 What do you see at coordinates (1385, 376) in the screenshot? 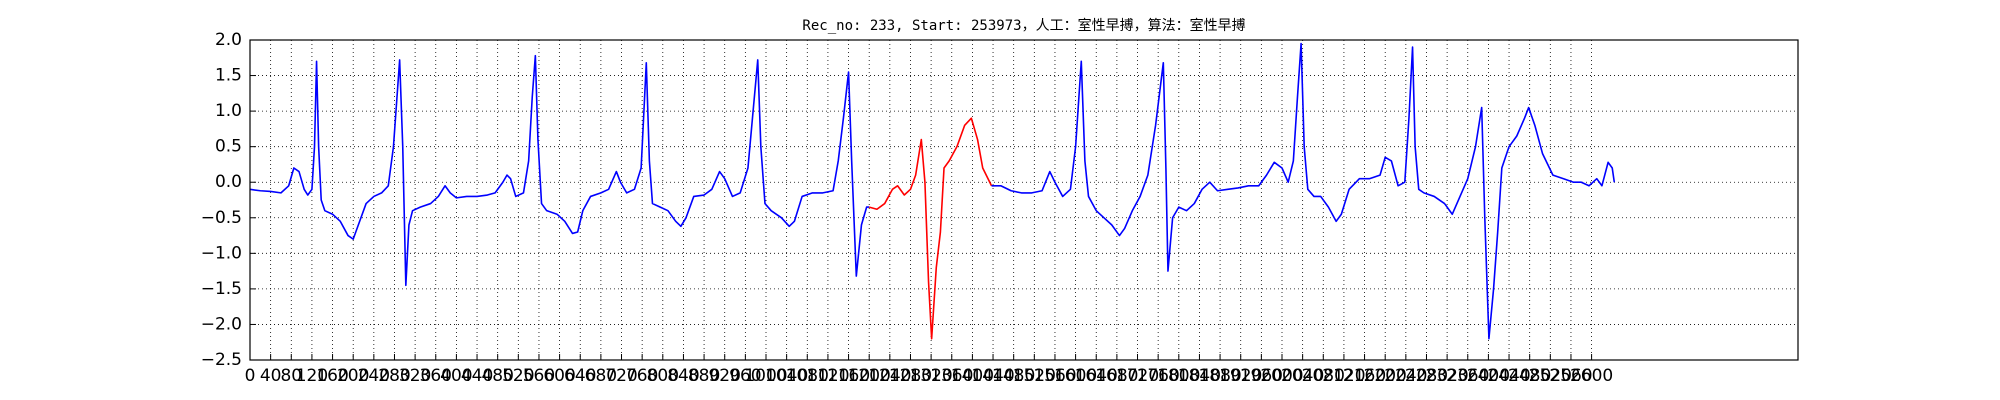
I see `x-tick-label: 2200` at bounding box center [1385, 376].